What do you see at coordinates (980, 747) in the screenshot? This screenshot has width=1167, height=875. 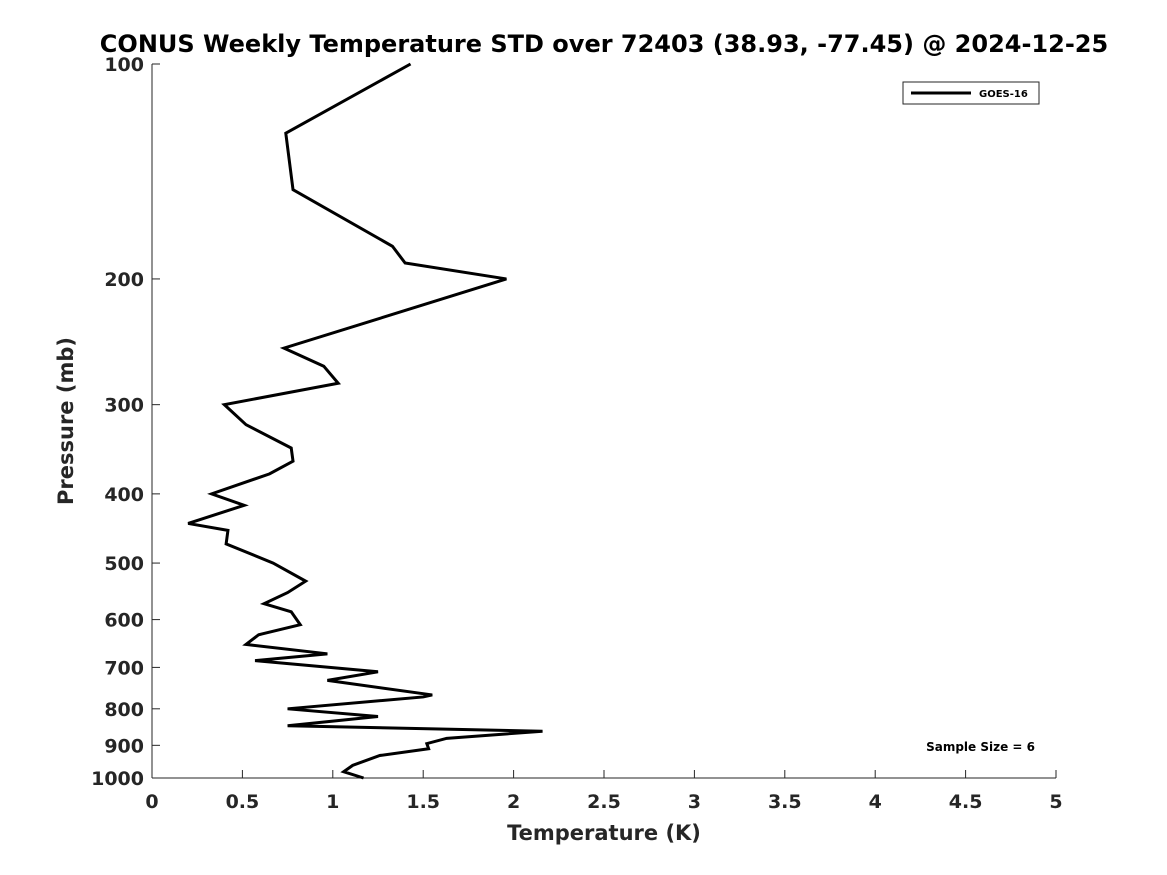 I see `sample-size-annotation: Sample Size = 6` at bounding box center [980, 747].